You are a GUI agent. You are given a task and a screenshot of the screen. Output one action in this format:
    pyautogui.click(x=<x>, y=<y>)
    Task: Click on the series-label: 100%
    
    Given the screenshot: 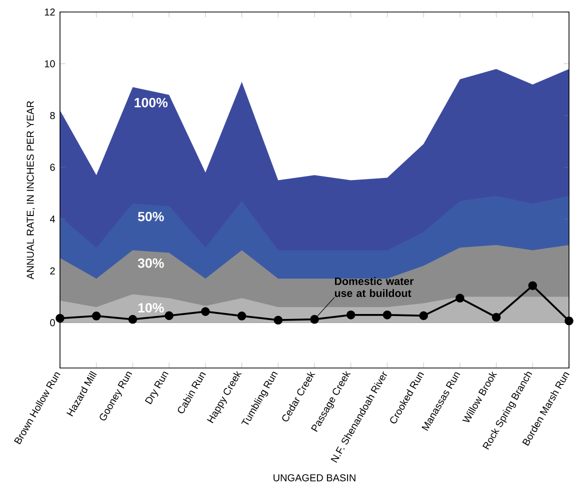 What is the action you would take?
    pyautogui.click(x=151, y=103)
    